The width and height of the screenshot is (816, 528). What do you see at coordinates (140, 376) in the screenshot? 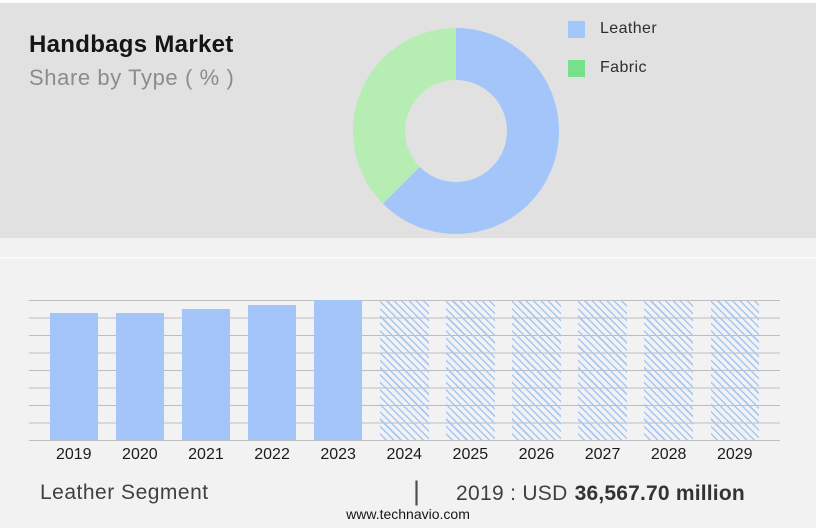
I see `bar-2020` at bounding box center [140, 376].